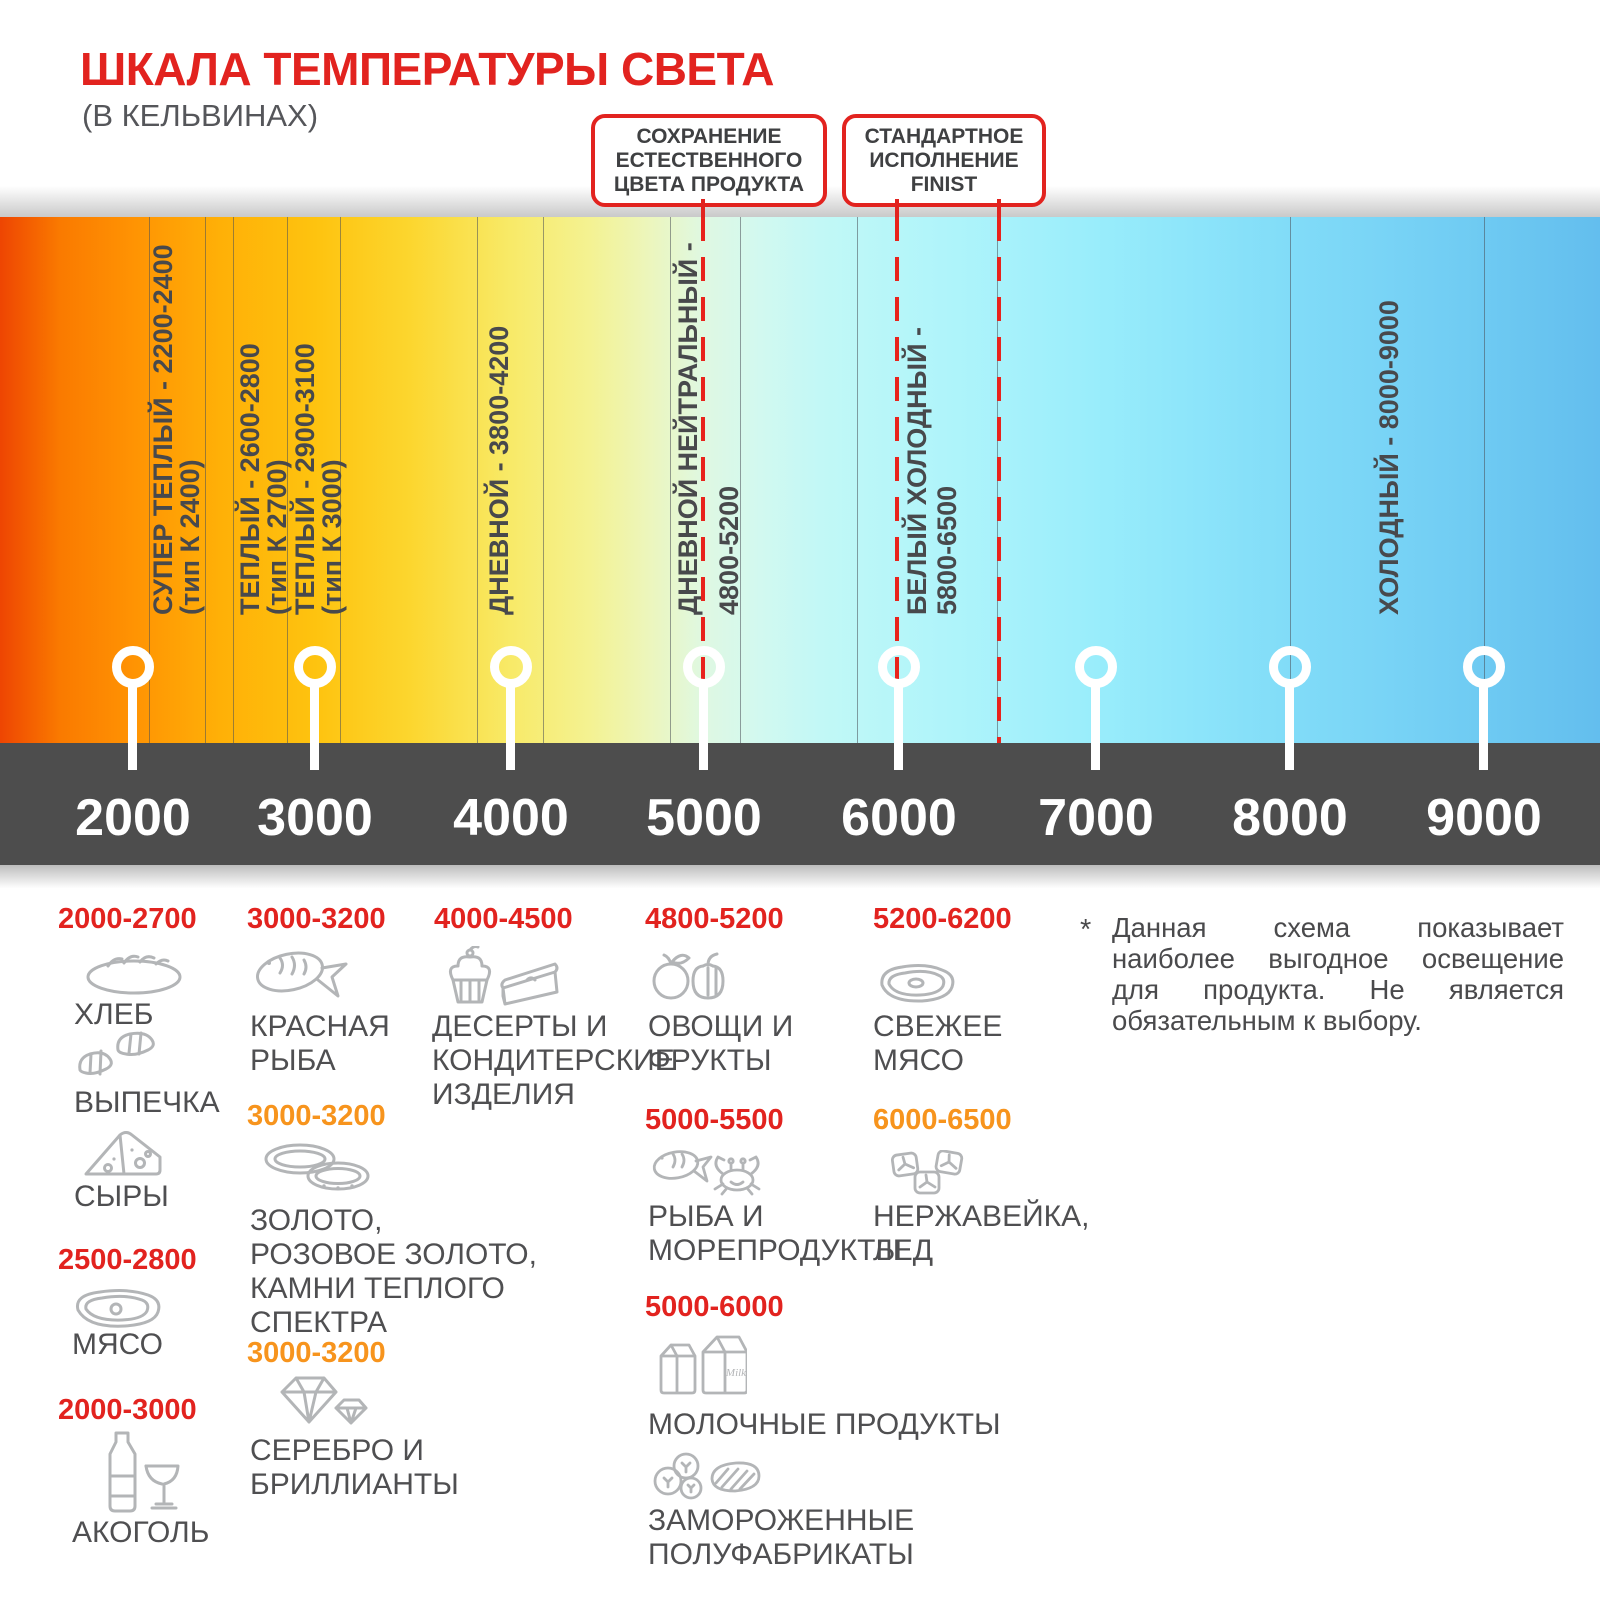 Image resolution: width=1600 pixels, height=1600 pixels. Describe the element at coordinates (706, 1475) in the screenshot. I see `frozen-icon` at that location.